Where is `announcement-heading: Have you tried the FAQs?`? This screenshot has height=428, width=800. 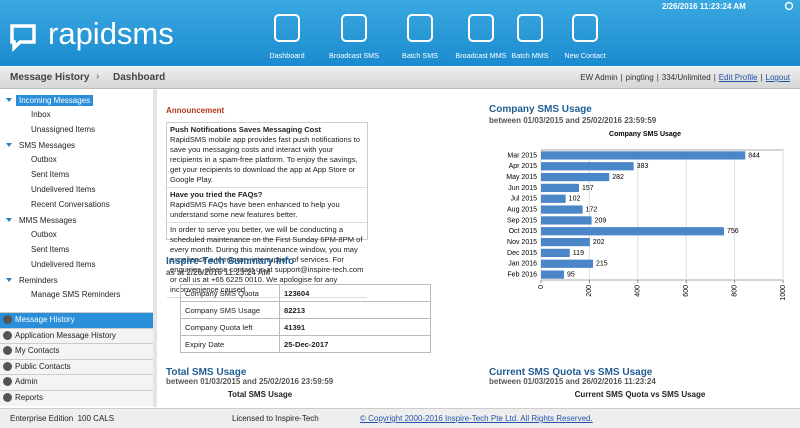 announcement-heading: Have you tried the FAQs? is located at coordinates (216, 194).